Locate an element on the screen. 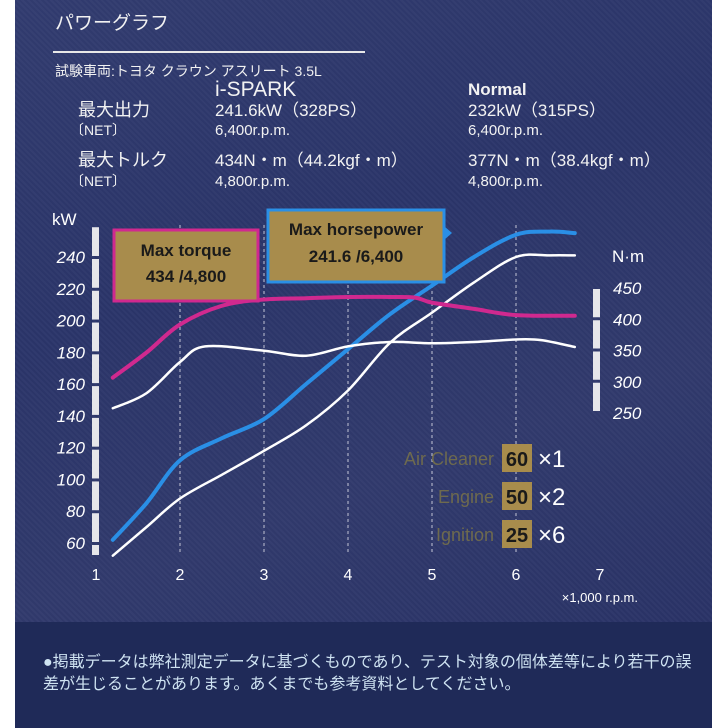 Image resolution: width=728 pixels, height=728 pixels. max-power-label: 最大出力 is located at coordinates (114, 110).